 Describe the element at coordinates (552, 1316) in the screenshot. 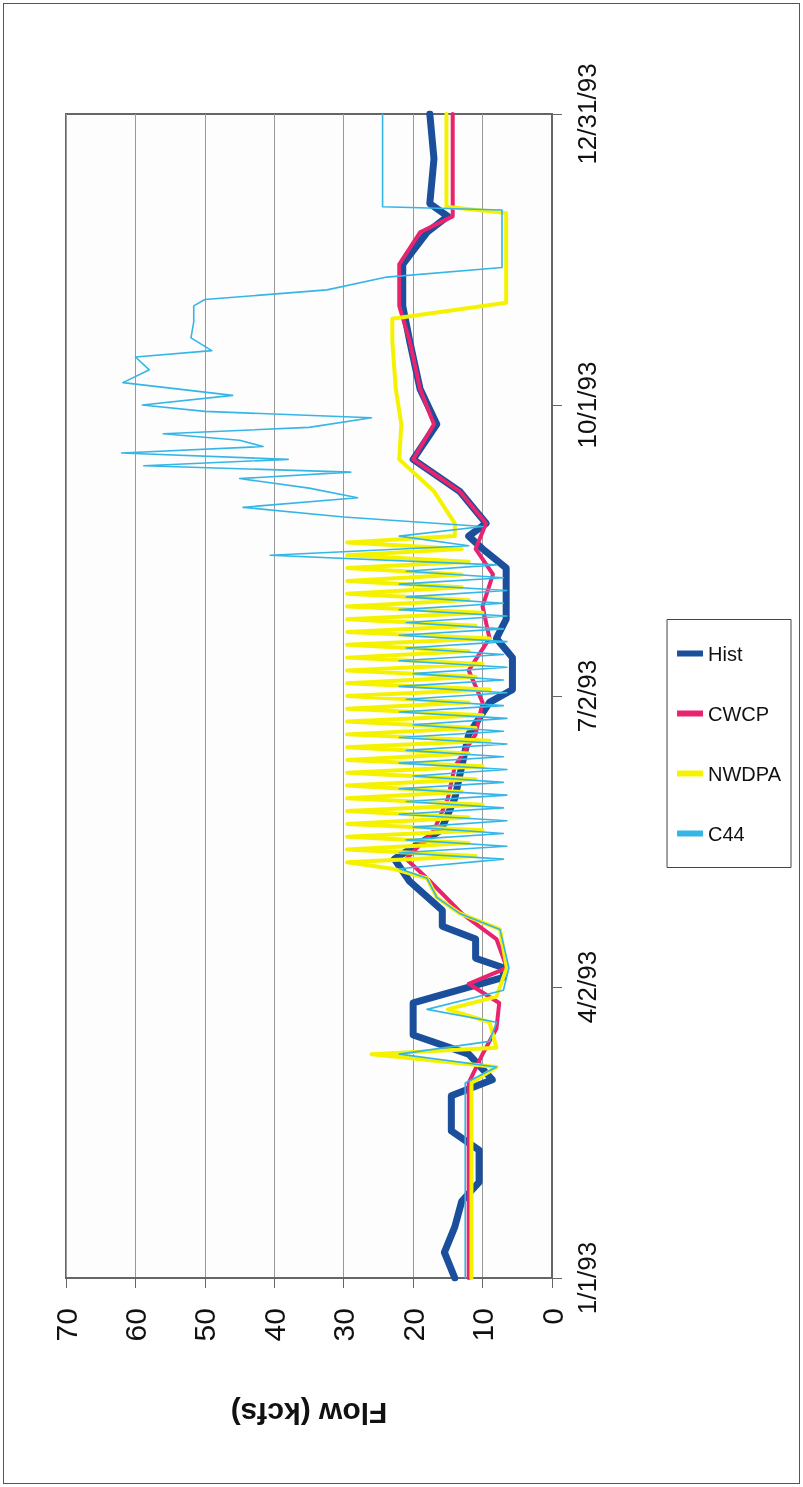

I see `x-tick-label: 0` at that location.